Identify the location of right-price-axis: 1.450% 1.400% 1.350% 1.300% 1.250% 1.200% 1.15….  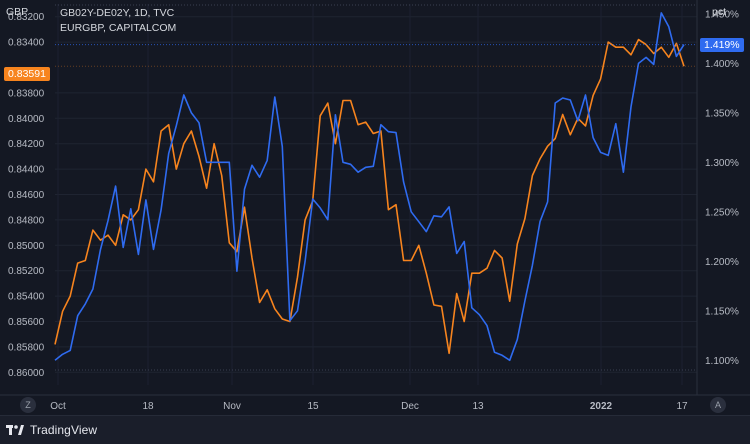
(722, 187).